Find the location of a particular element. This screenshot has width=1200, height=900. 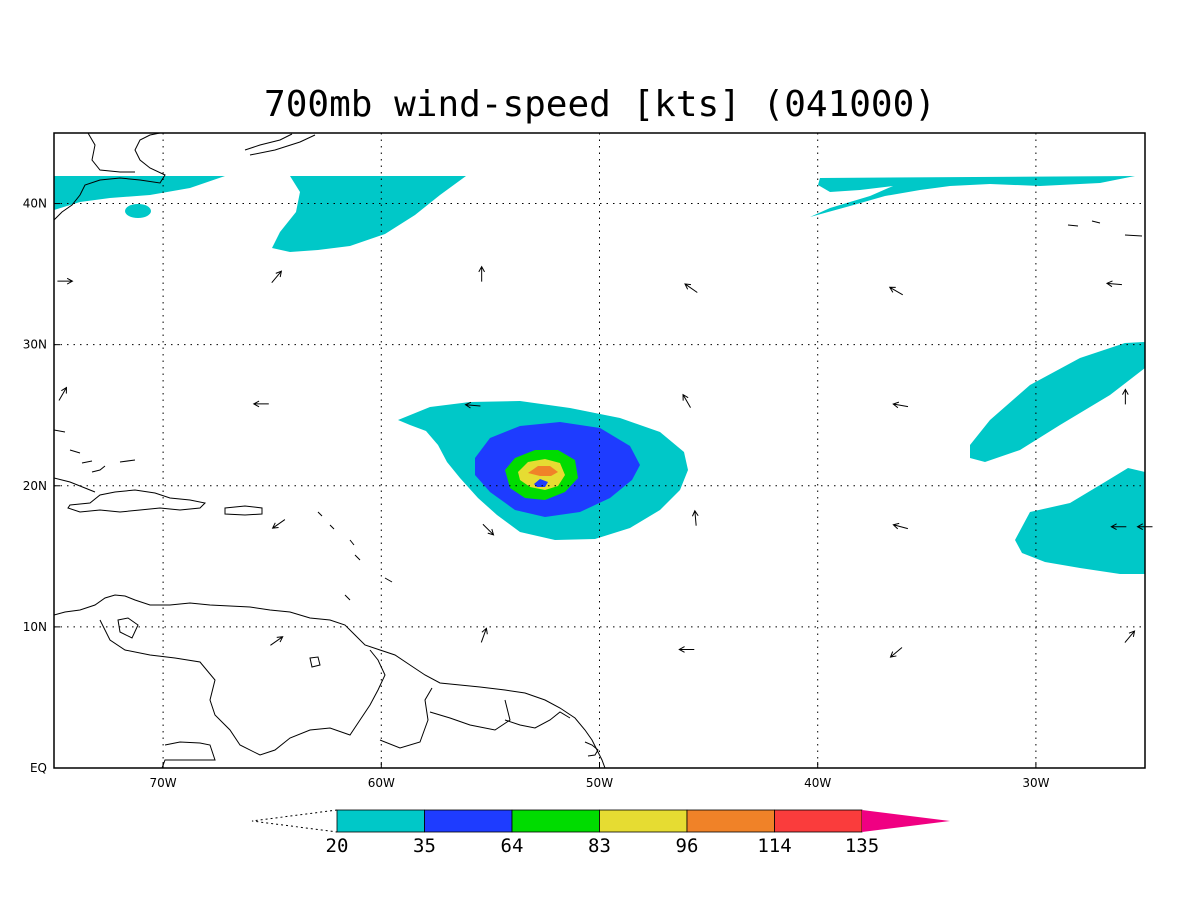

coastline-hispaniola is located at coordinates (137, 501).